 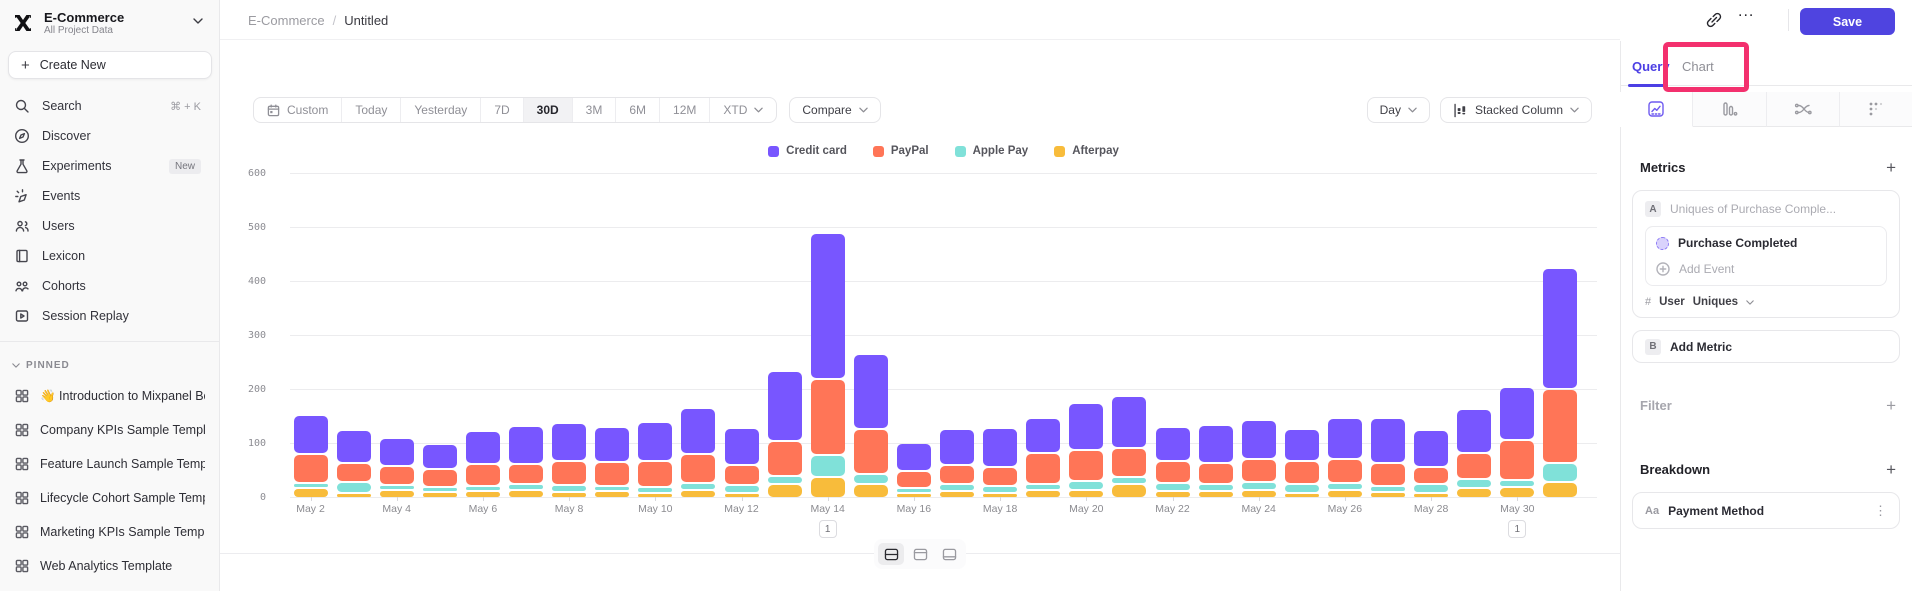 What do you see at coordinates (1766, 269) in the screenshot?
I see `add-event-row: Add Event` at bounding box center [1766, 269].